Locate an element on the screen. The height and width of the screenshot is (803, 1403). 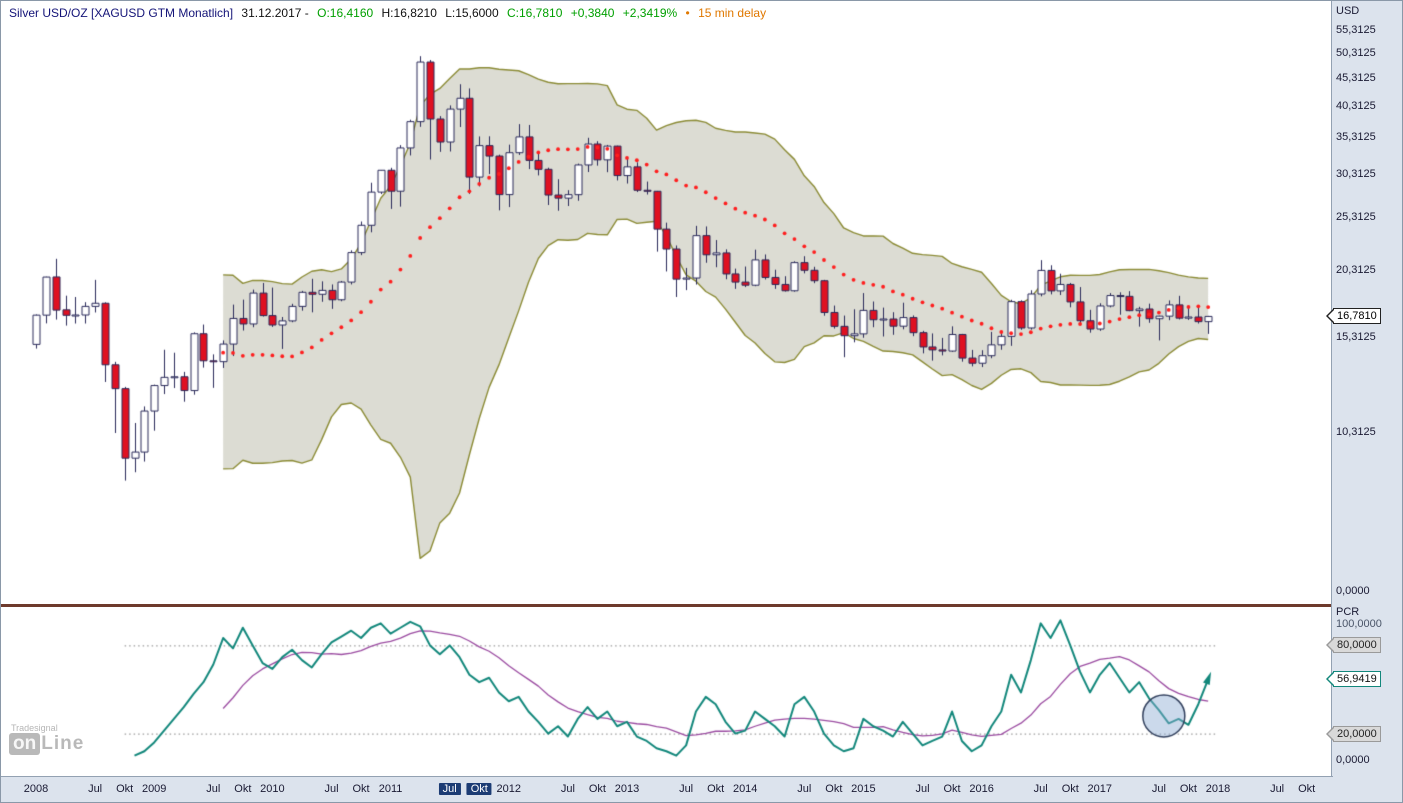
price-axis-label: 40,3125 is located at coordinates (1356, 105).